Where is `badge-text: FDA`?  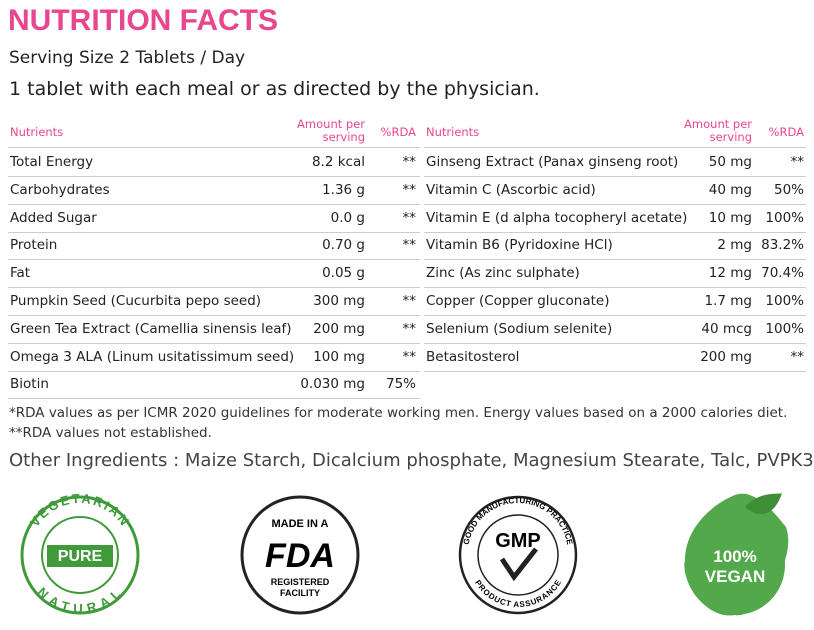
badge-text: FDA is located at coordinates (300, 556).